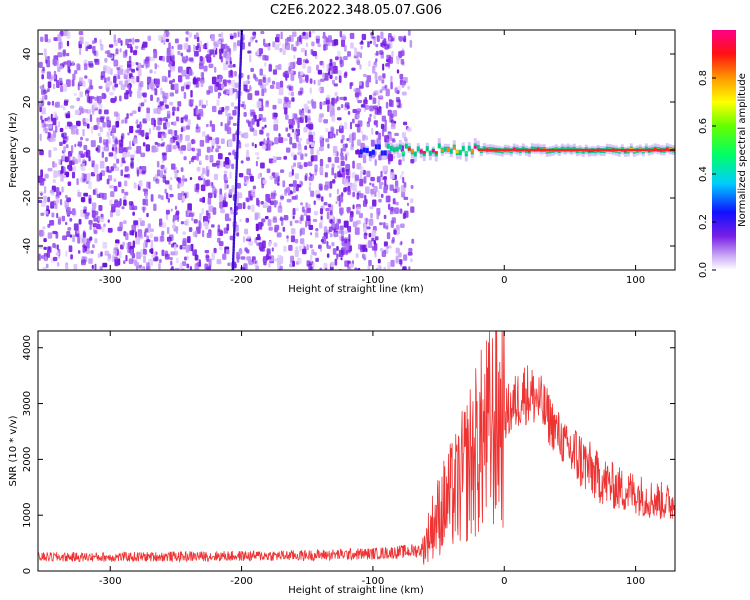 The image size is (750, 600). What do you see at coordinates (406, 143) in the screenshot?
I see `carrier-halo` at bounding box center [406, 143].